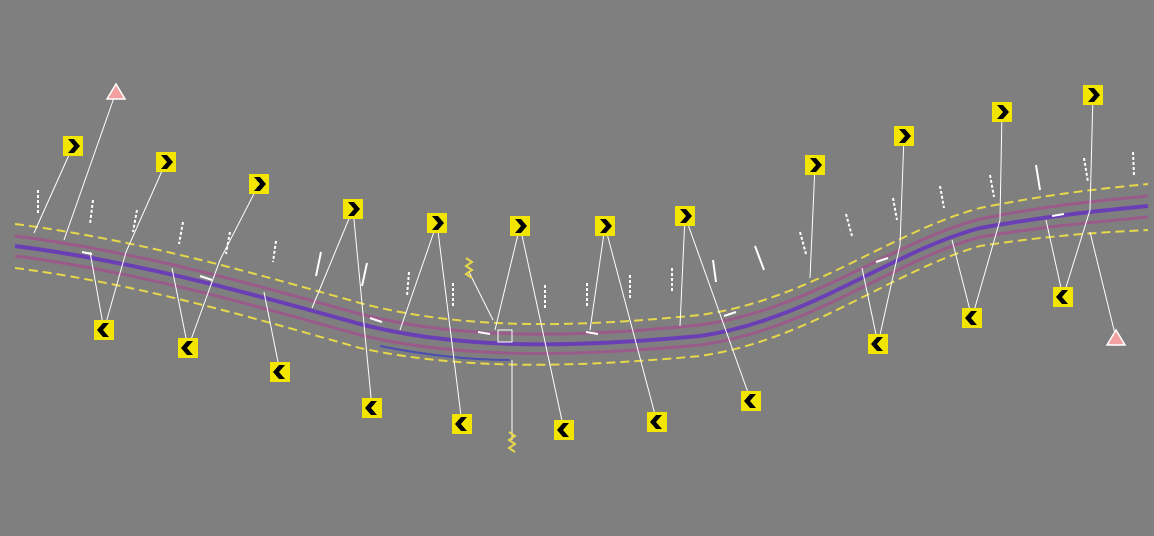 This screenshot has width=1154, height=536. What do you see at coordinates (445, 353) in the screenshot?
I see `blue-segment` at bounding box center [445, 353].